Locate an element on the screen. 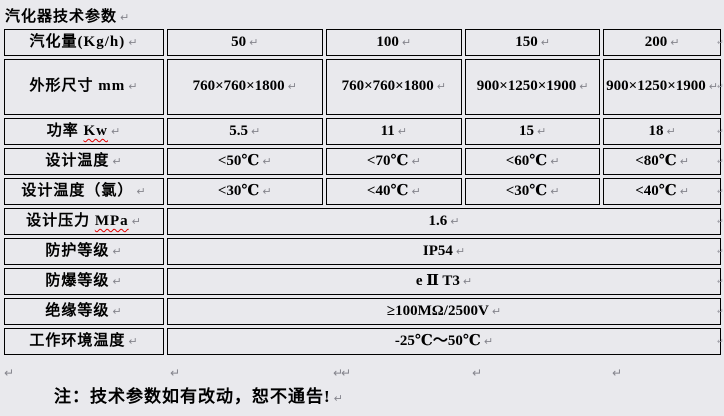 The width and height of the screenshot is (724, 416). param-label-cell: 外形尺寸 mm ↵ is located at coordinates (84, 87).